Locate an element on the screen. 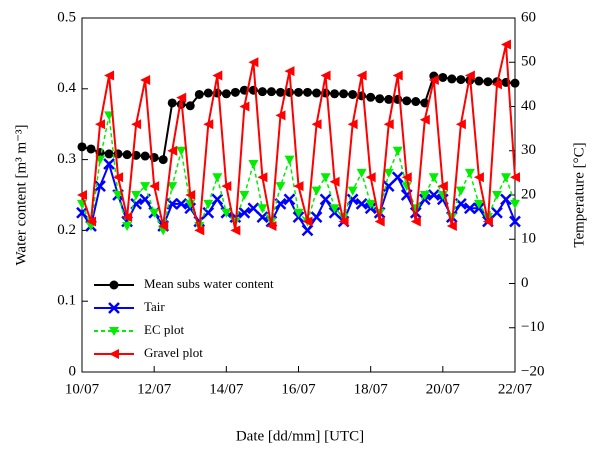 The height and width of the screenshot is (455, 595). y-tick-label: 0 is located at coordinates (73, 371).